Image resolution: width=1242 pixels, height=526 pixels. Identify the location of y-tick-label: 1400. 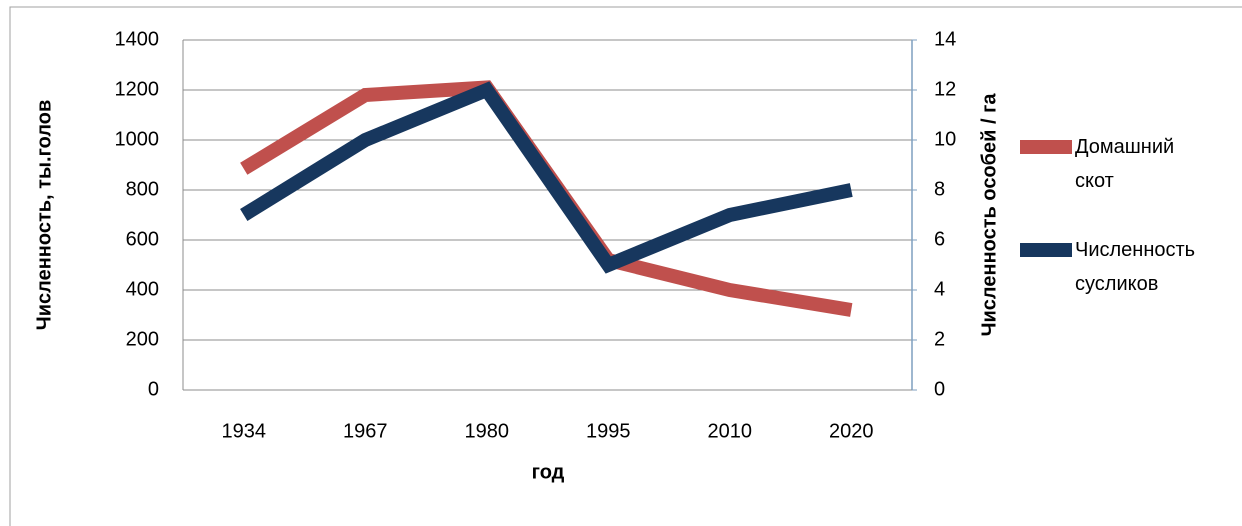
(137, 39).